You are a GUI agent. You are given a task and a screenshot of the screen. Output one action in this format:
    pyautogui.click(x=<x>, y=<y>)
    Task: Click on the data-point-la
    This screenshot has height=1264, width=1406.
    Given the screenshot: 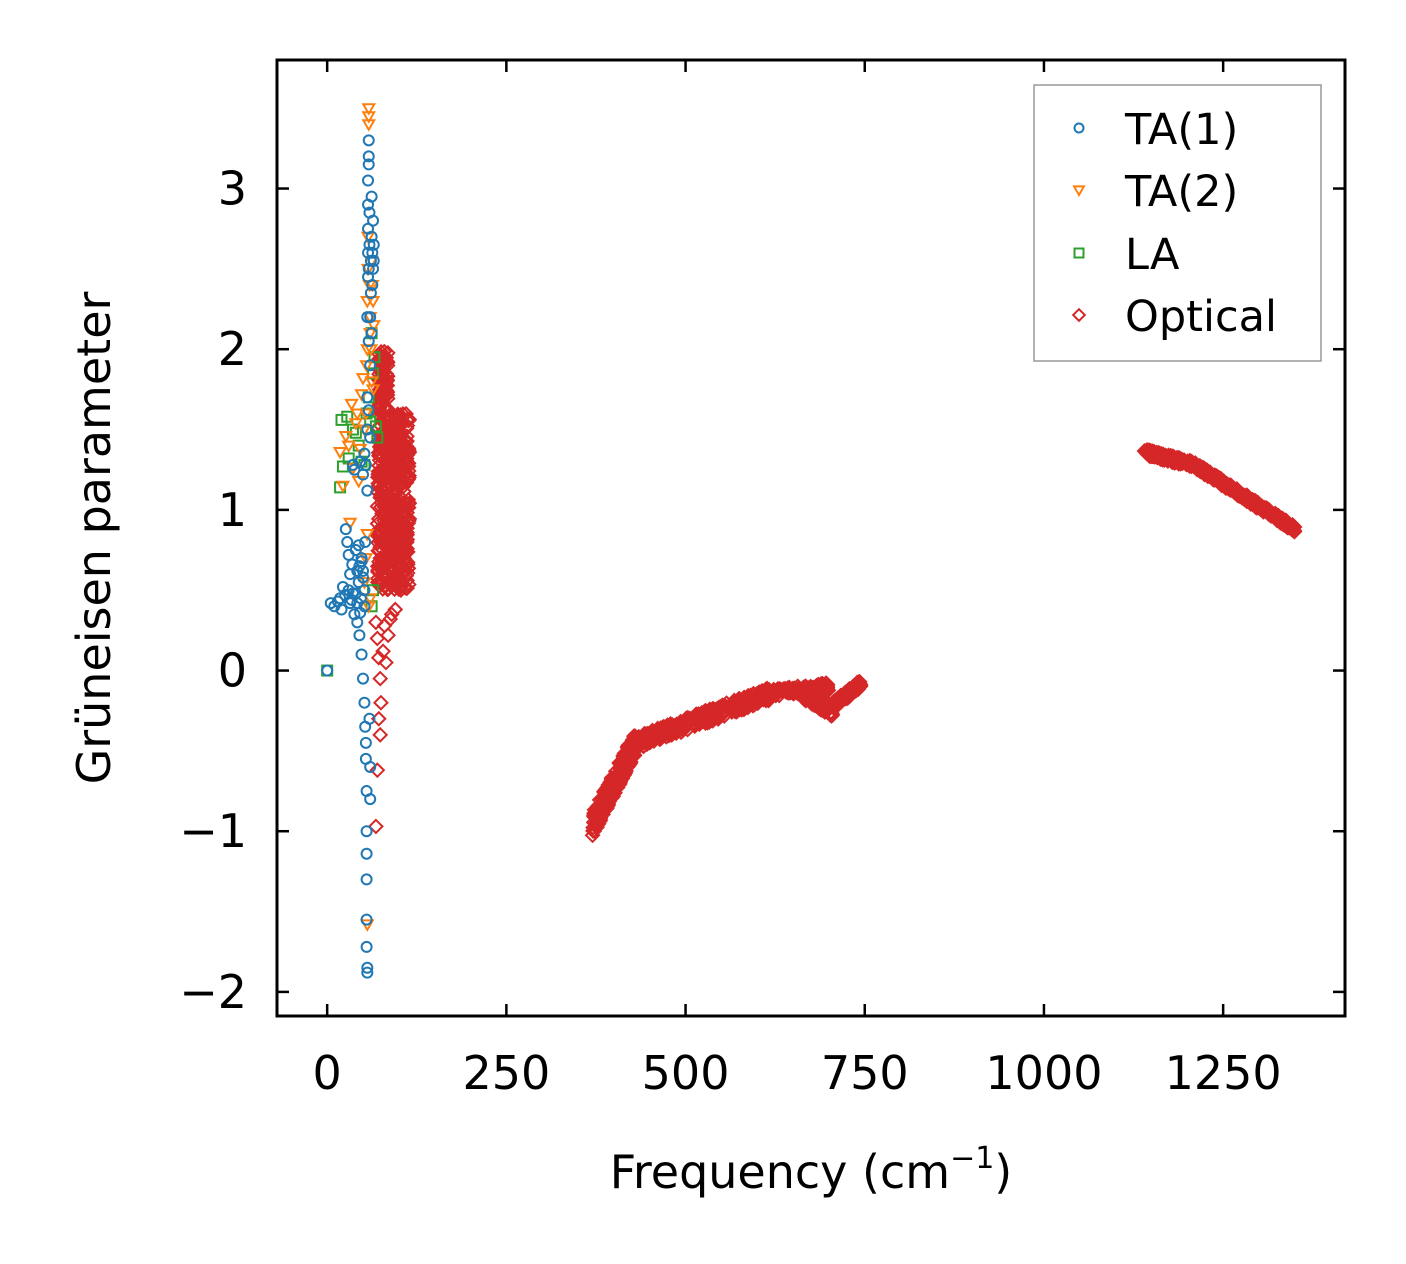 What is the action you would take?
    pyautogui.click(x=347, y=416)
    